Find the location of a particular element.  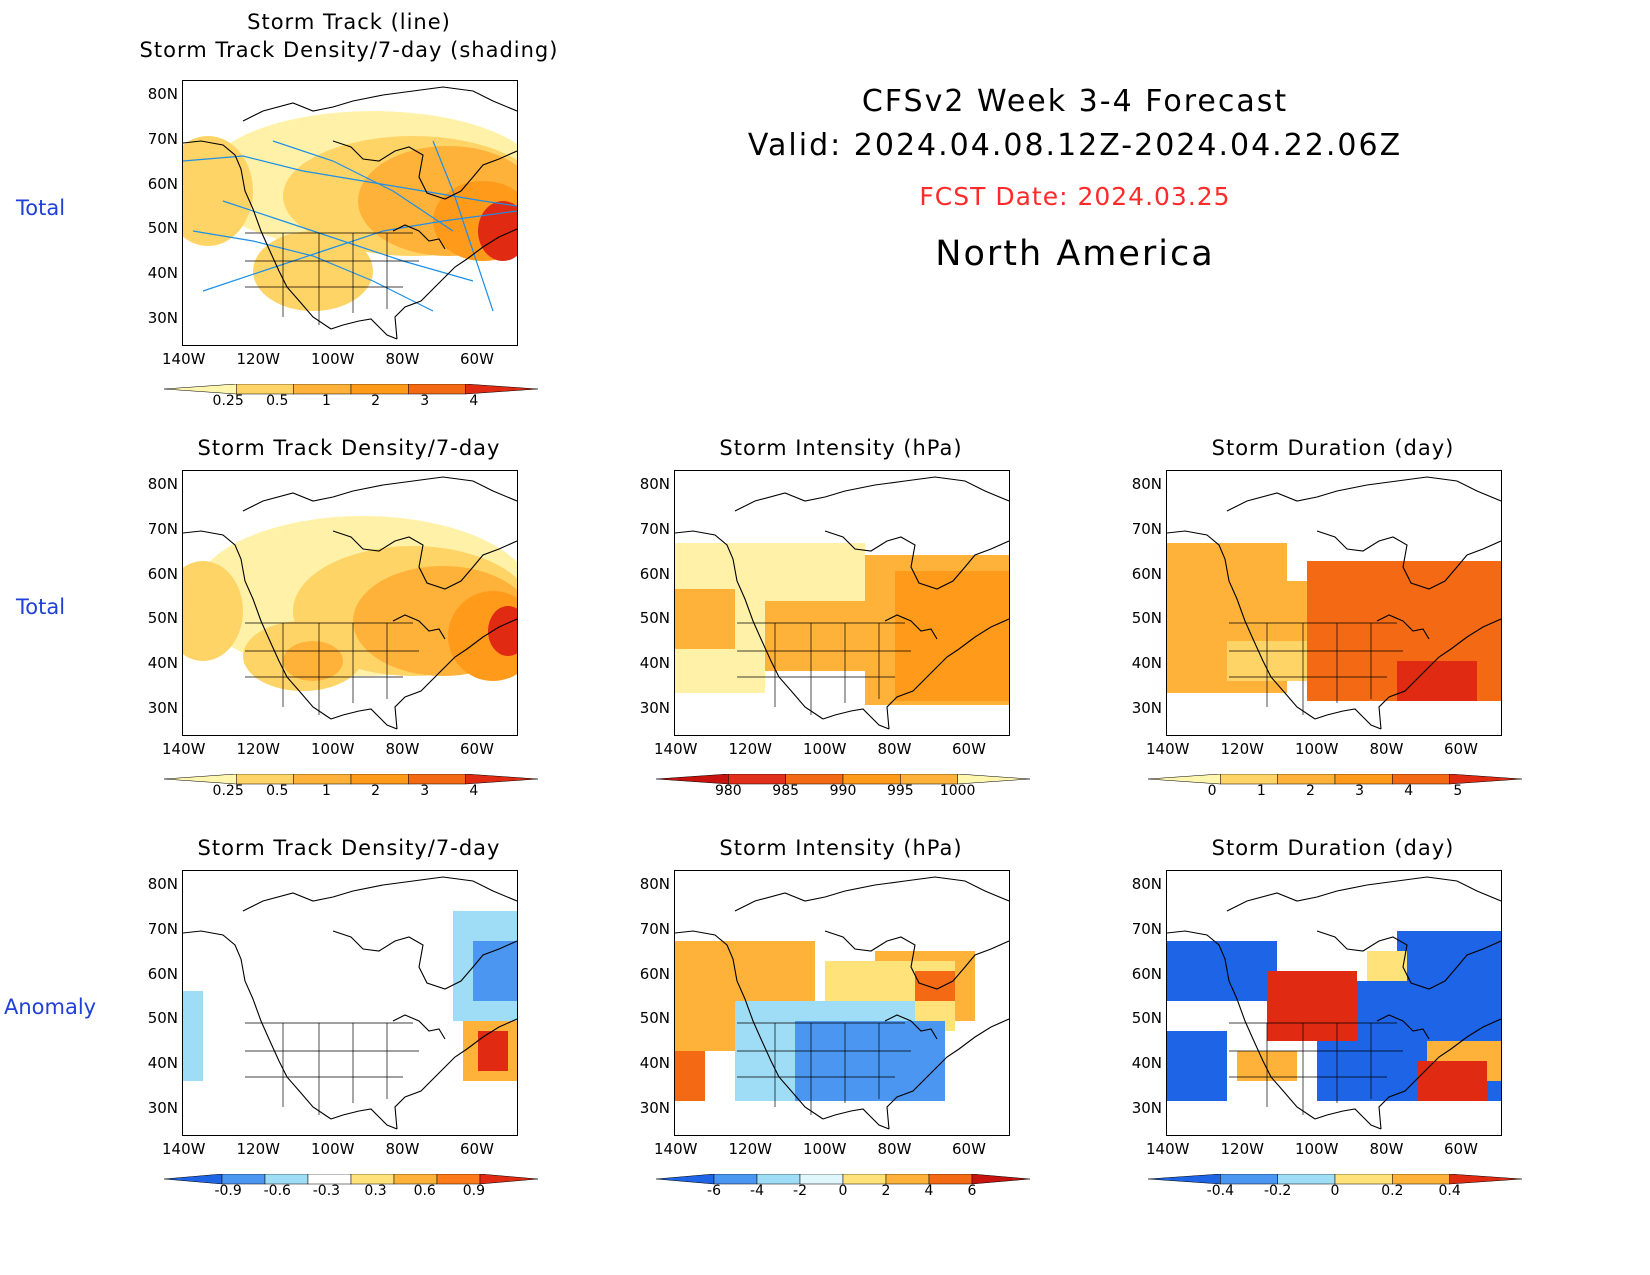

panel-title-track-total: Storm Track (line) is located at coordinates (349, 22).